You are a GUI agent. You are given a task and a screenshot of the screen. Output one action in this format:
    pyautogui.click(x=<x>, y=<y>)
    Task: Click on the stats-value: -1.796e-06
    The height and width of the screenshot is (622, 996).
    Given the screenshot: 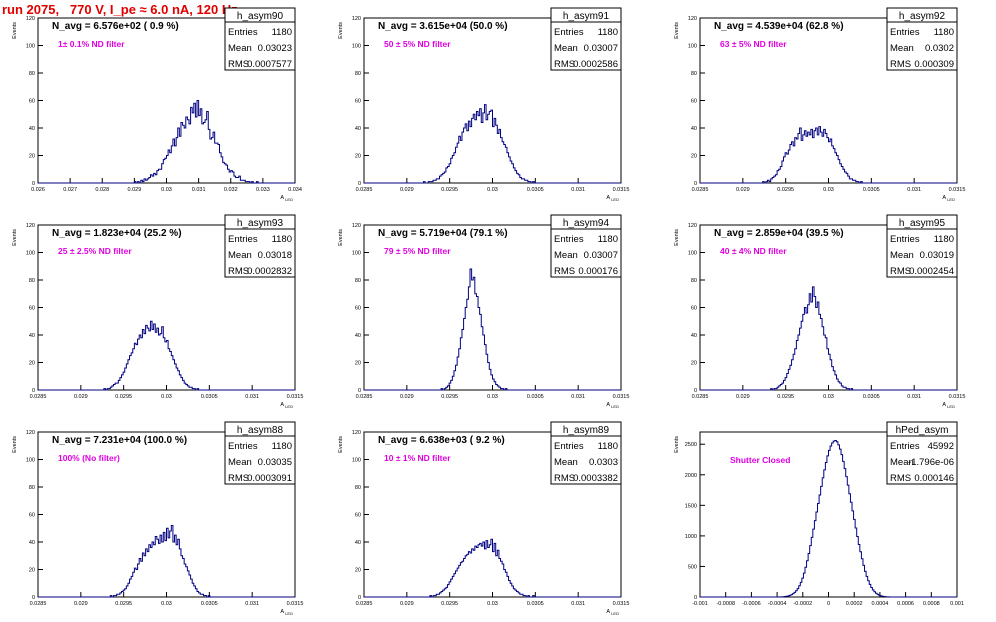 What is the action you would take?
    pyautogui.click(x=931, y=462)
    